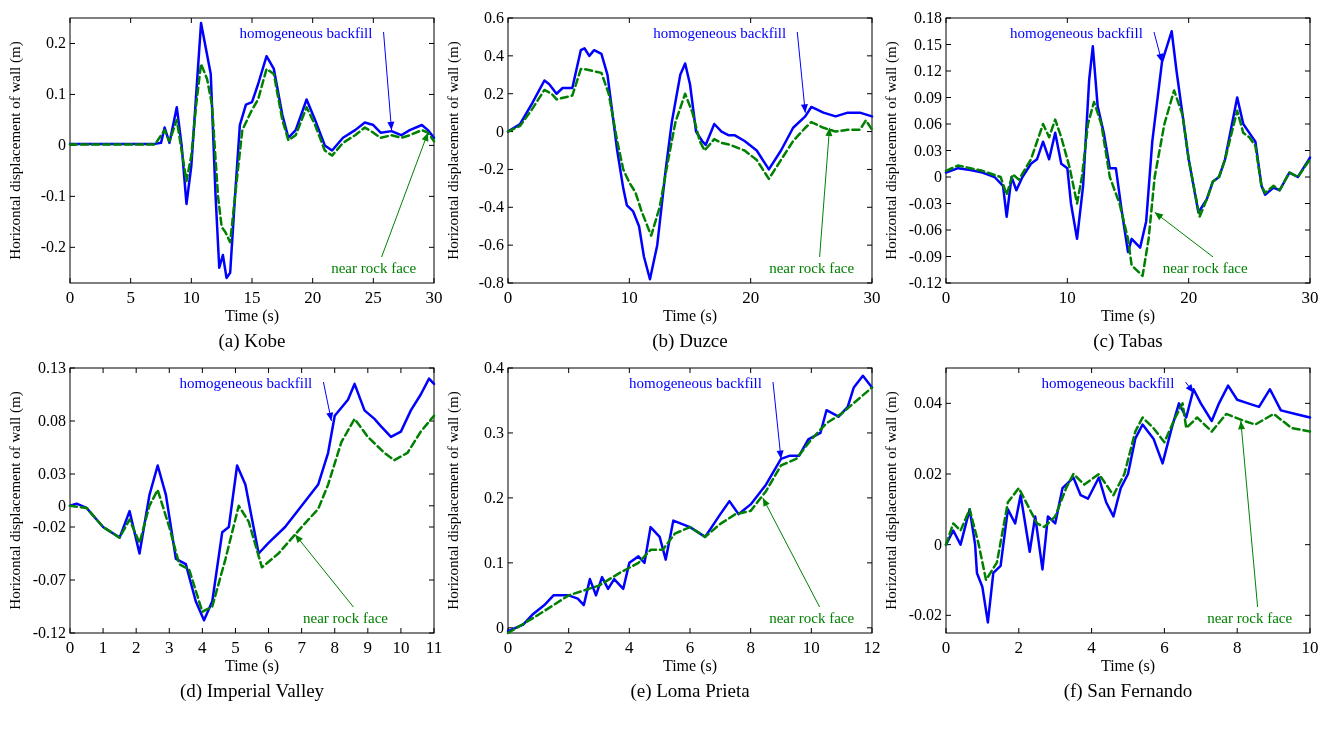 The width and height of the screenshot is (1330, 729). Describe the element at coordinates (925, 256) in the screenshot. I see `y-tick-label: -0.09` at that location.